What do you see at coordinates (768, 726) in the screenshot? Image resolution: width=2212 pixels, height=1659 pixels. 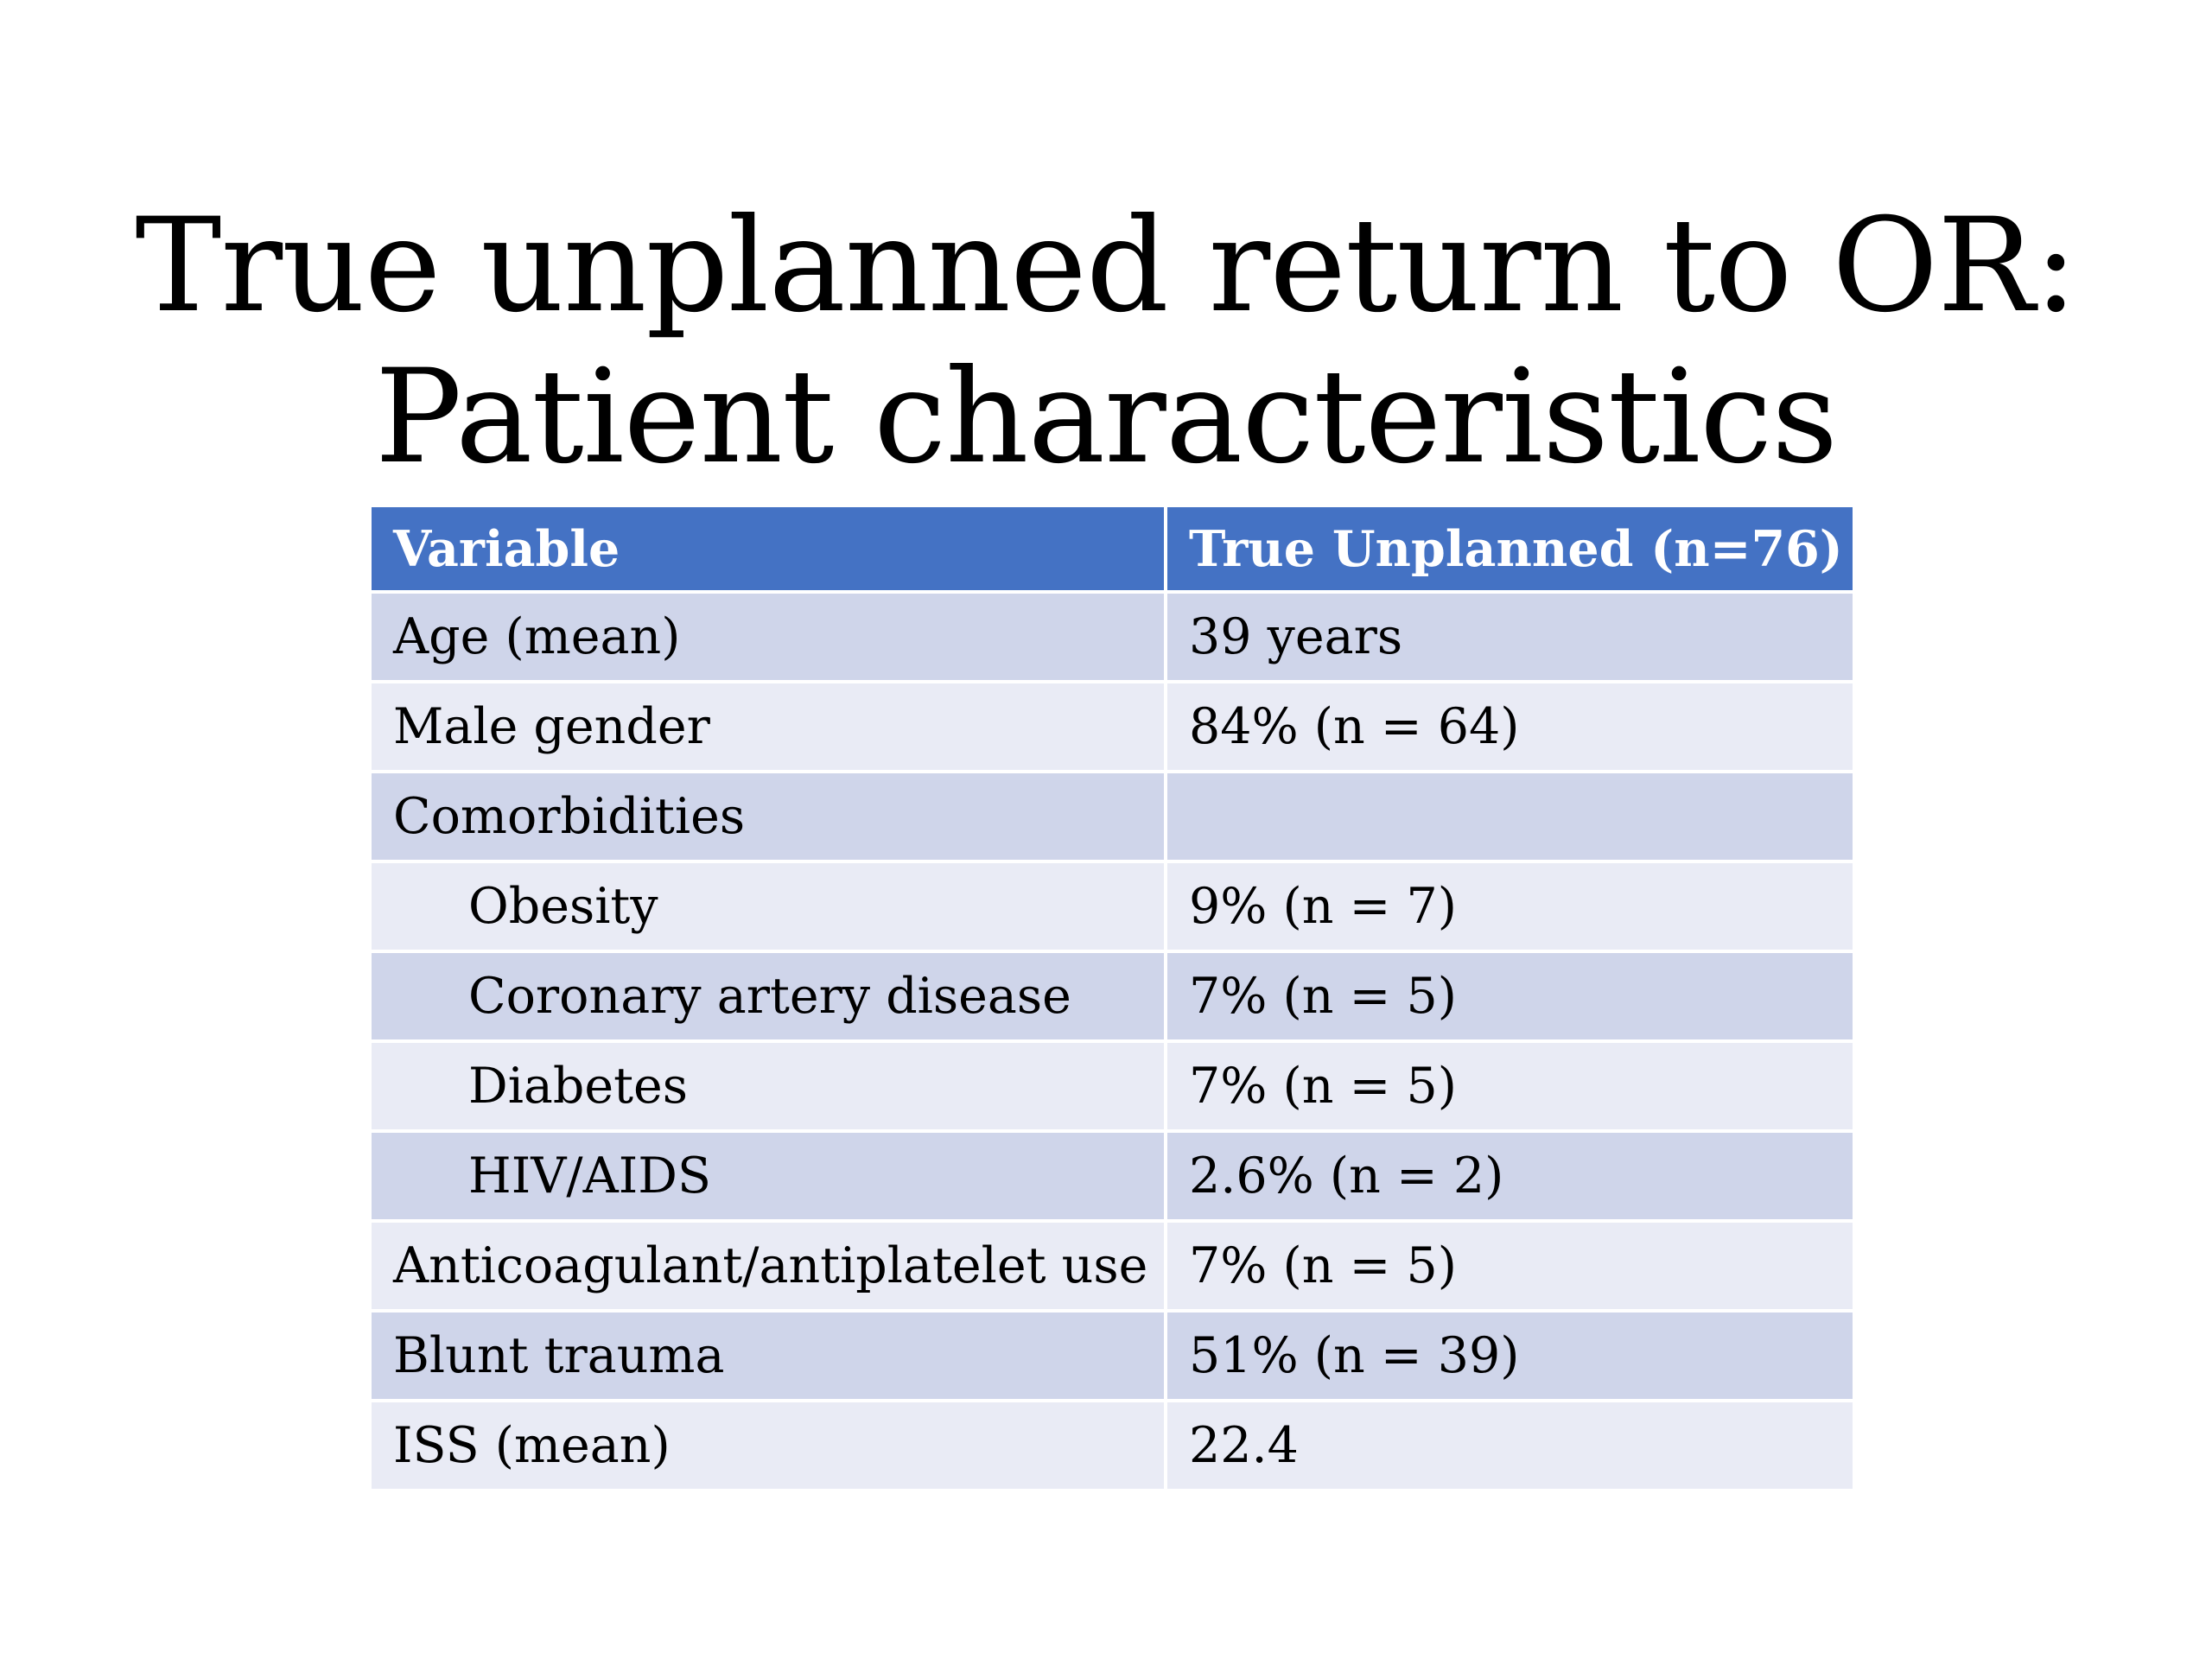 I see `variable-cell: Male gender` at bounding box center [768, 726].